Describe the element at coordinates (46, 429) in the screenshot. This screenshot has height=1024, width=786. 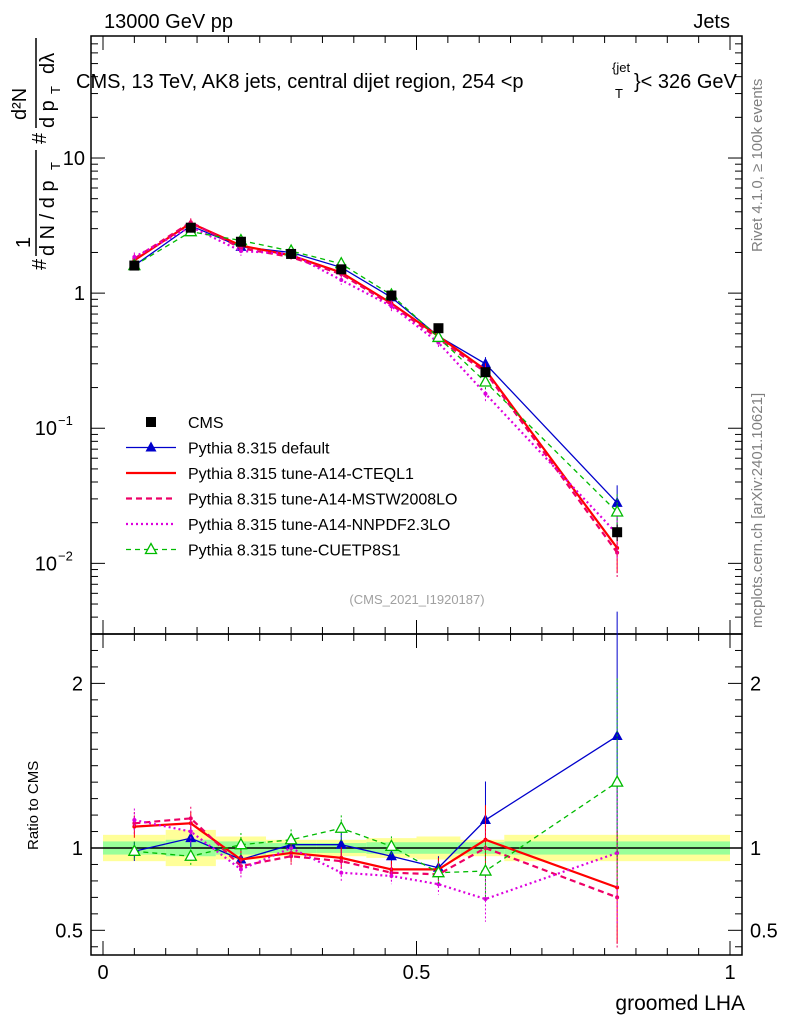
I see `main-y-tick-label-2: 10` at that location.